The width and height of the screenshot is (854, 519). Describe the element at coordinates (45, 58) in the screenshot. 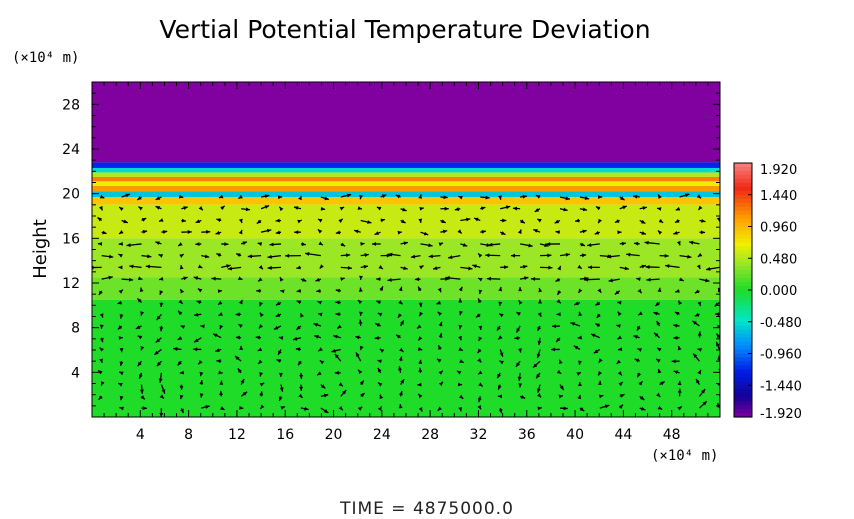

I see `y-axis-unit: (×10⁴ m)` at that location.